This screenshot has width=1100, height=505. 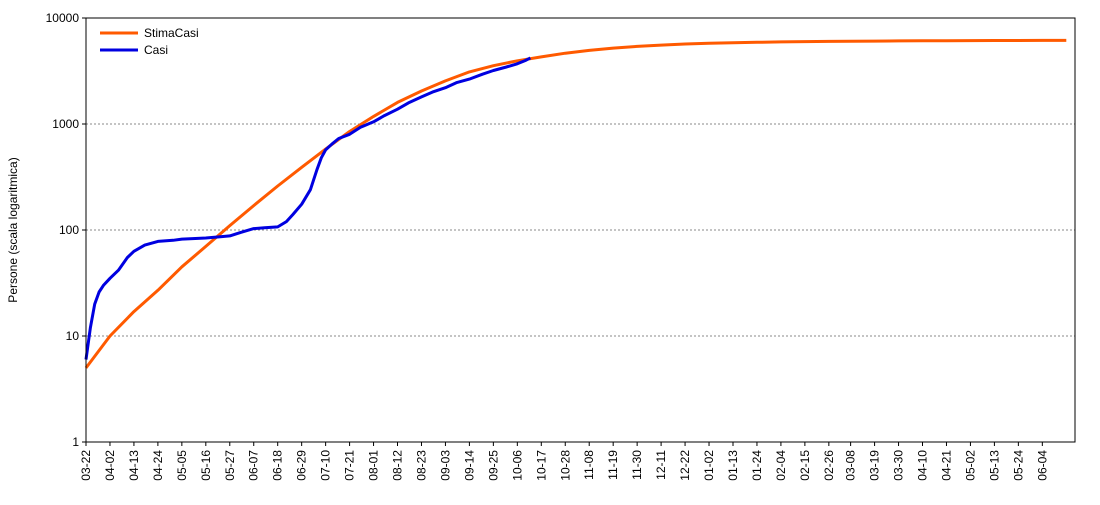 I want to click on x-tick-label: 05-16, so click(x=206, y=465).